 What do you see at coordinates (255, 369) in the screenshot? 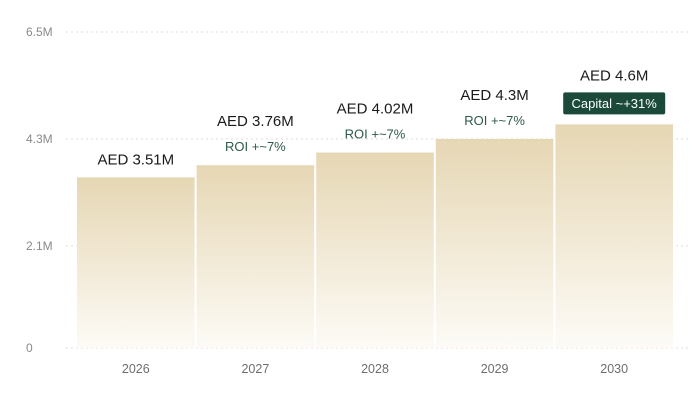
I see `x-tick-label-2027: 2027` at bounding box center [255, 369].